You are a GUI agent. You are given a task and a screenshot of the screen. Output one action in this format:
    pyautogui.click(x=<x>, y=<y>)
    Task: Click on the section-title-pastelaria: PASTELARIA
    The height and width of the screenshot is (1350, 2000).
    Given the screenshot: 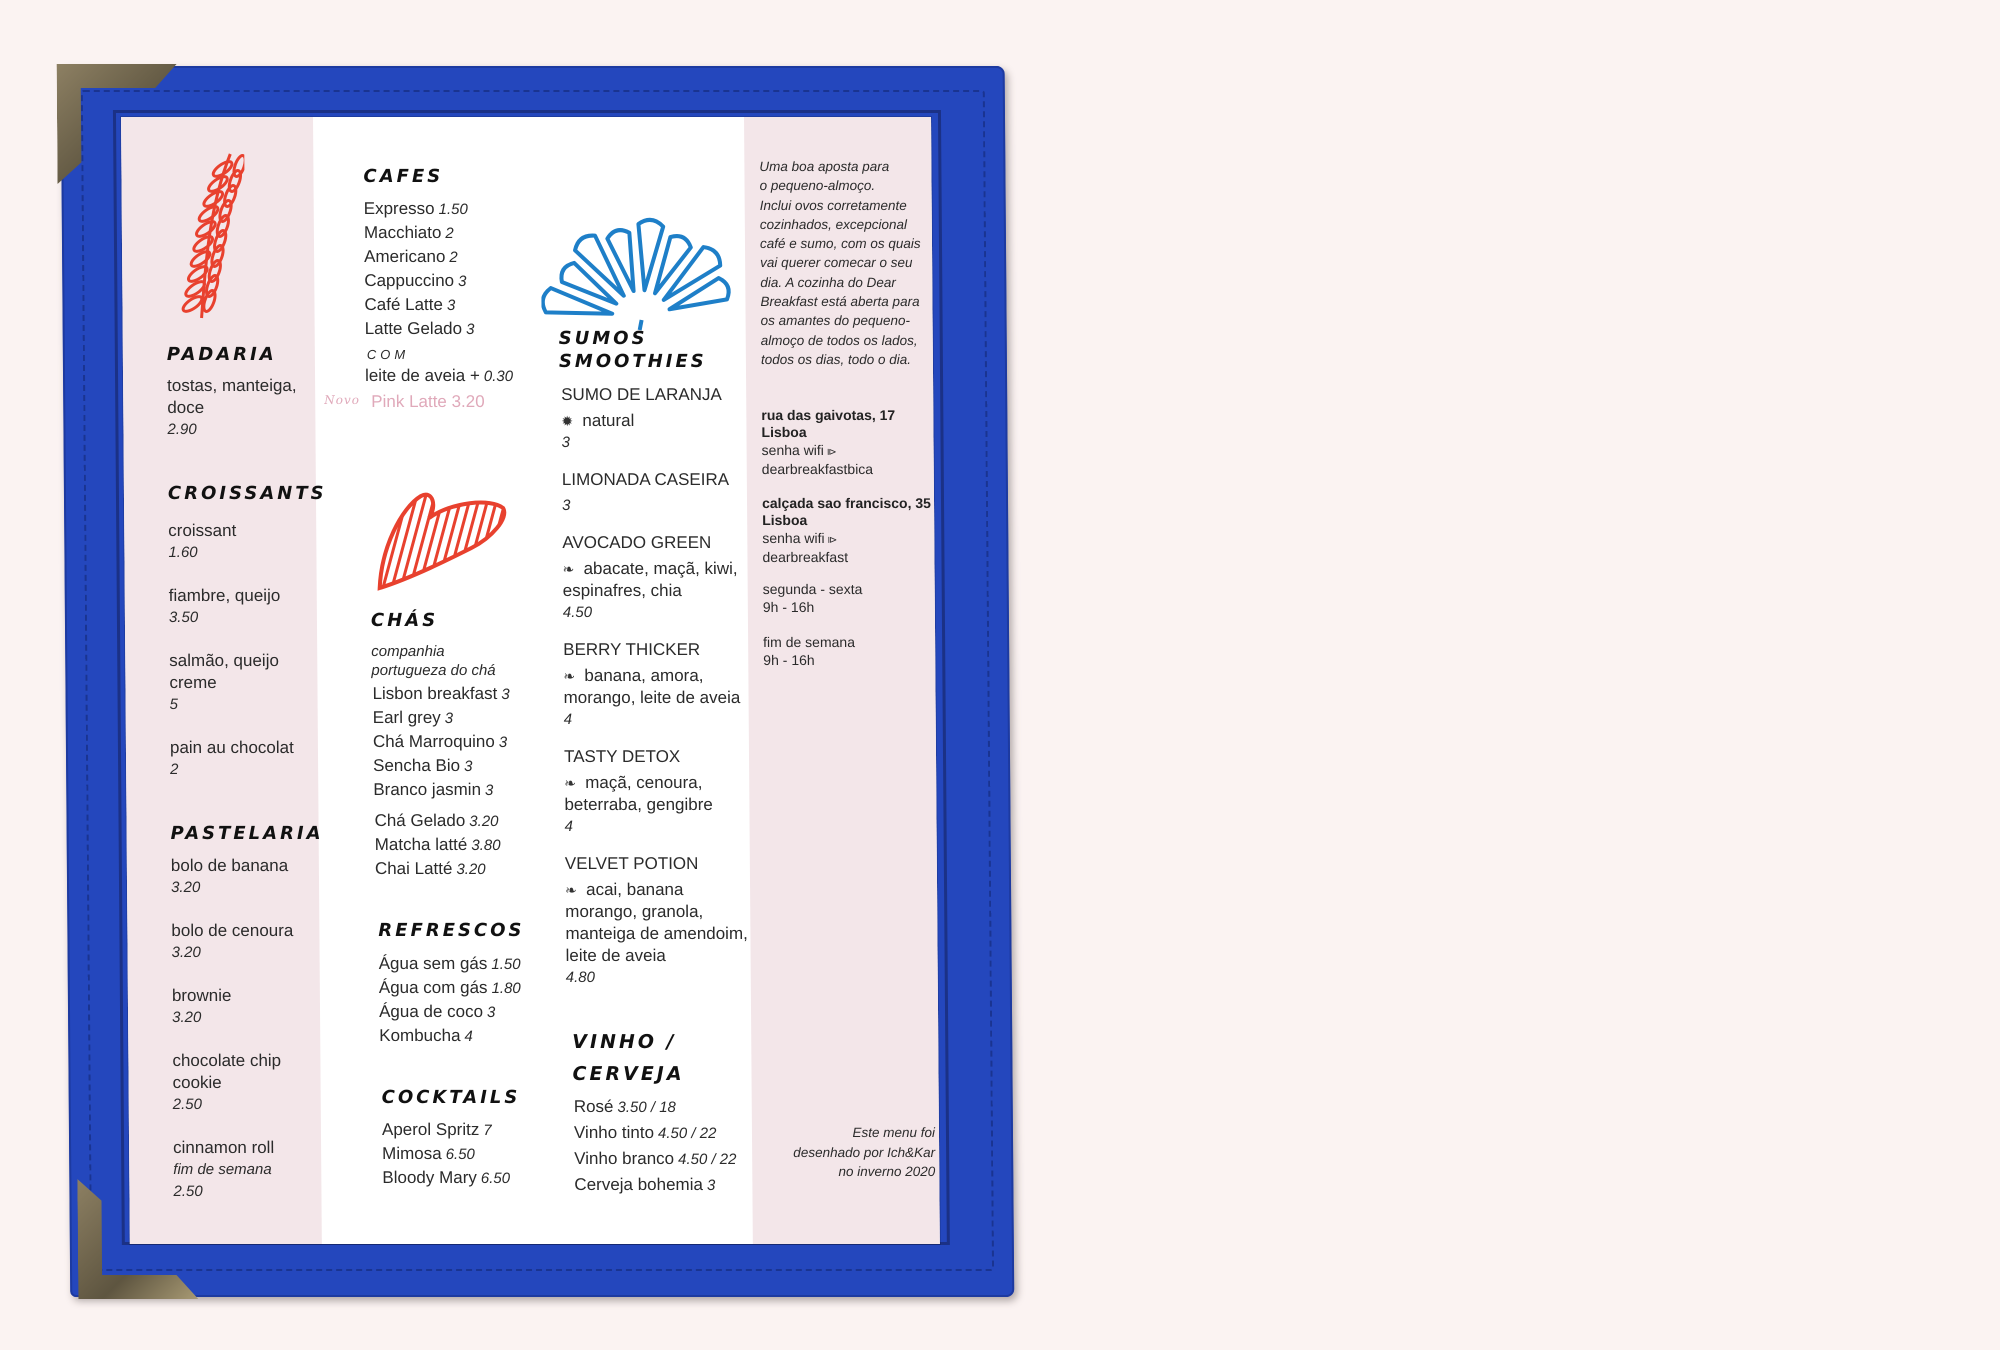 What is the action you would take?
    pyautogui.click(x=247, y=833)
    